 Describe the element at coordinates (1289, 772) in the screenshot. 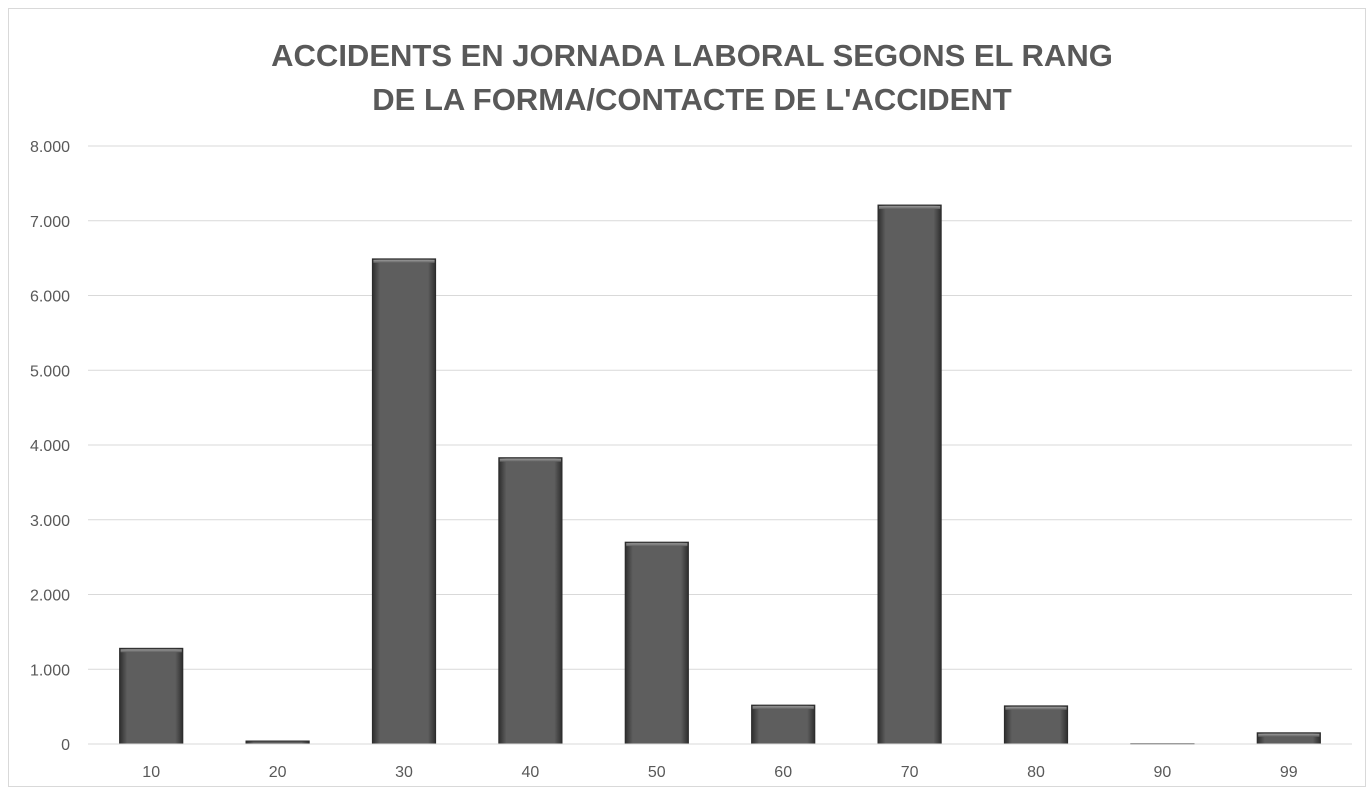

I see `x-tick-label: 99` at that location.